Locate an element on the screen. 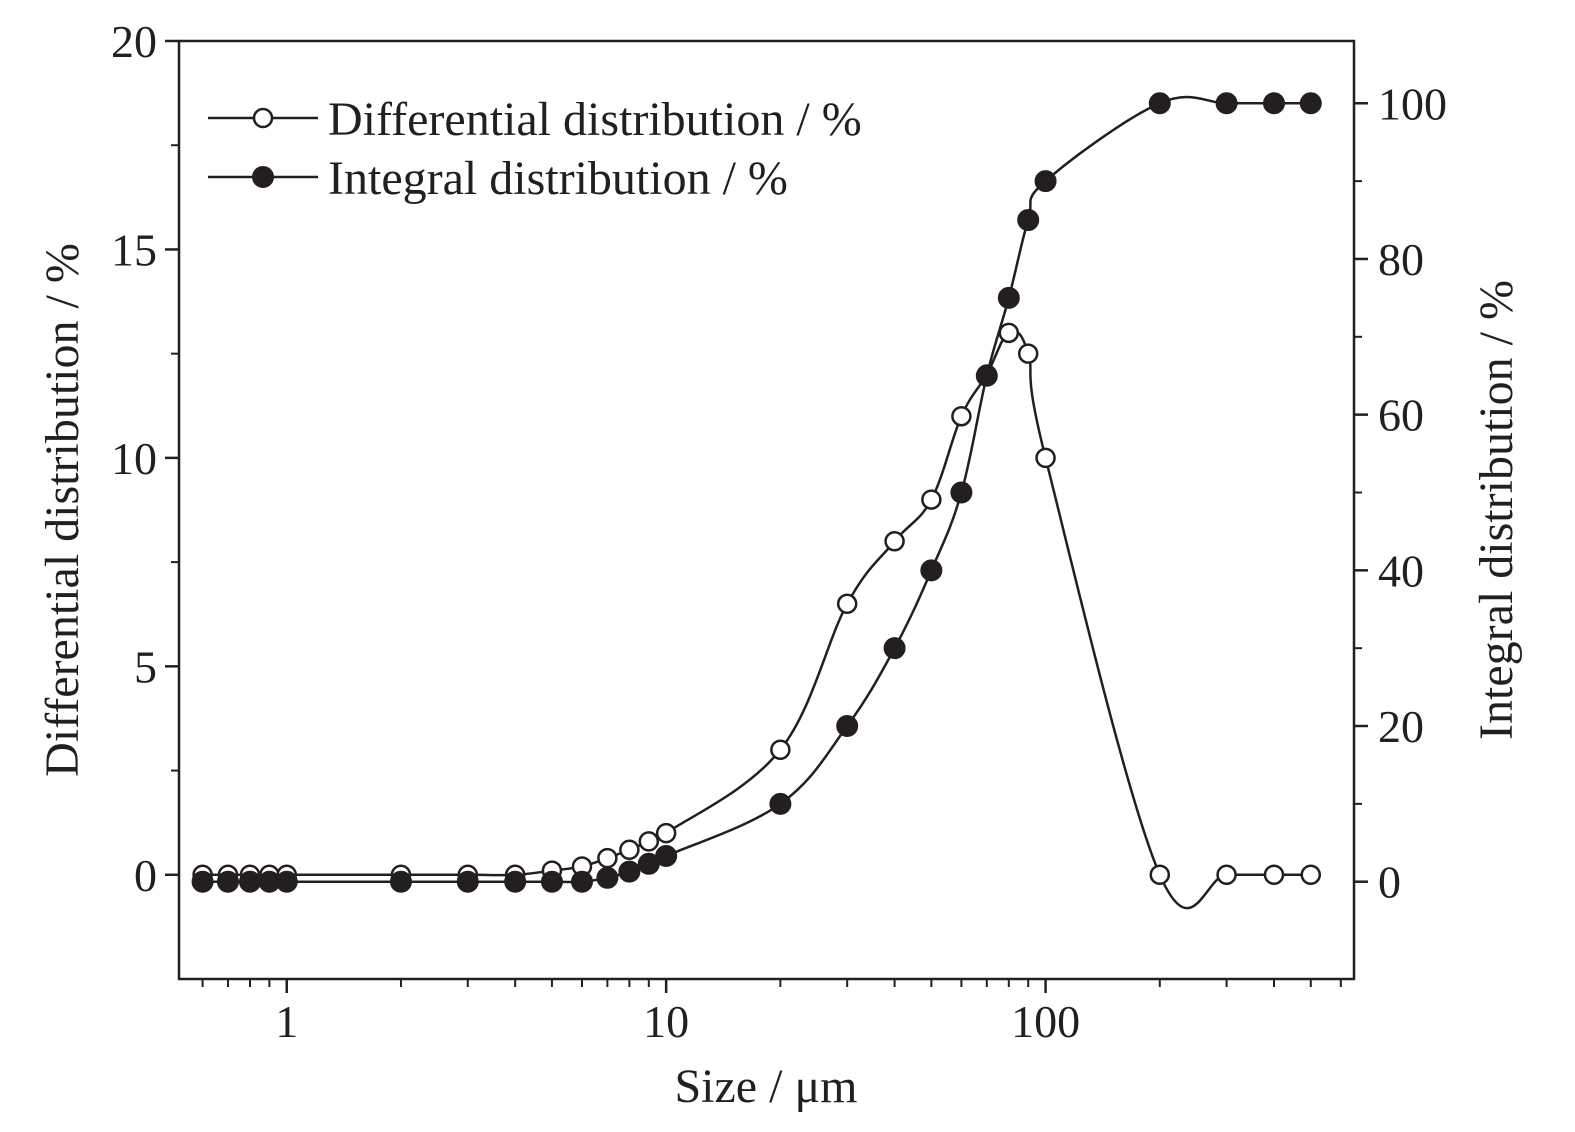 The image size is (1575, 1132). legend-label-differential: Differential distribution / % is located at coordinates (595, 119).